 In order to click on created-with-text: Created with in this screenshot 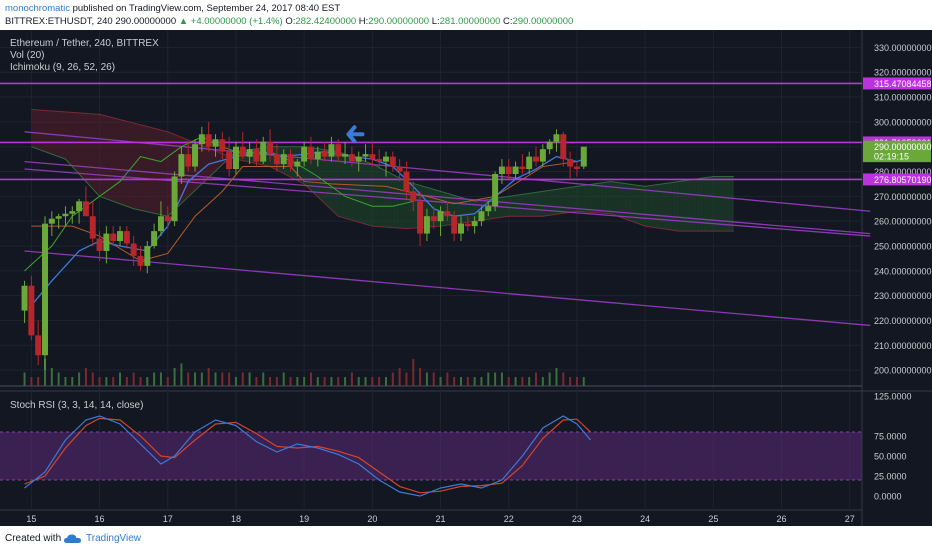, I will do `click(33, 538)`.